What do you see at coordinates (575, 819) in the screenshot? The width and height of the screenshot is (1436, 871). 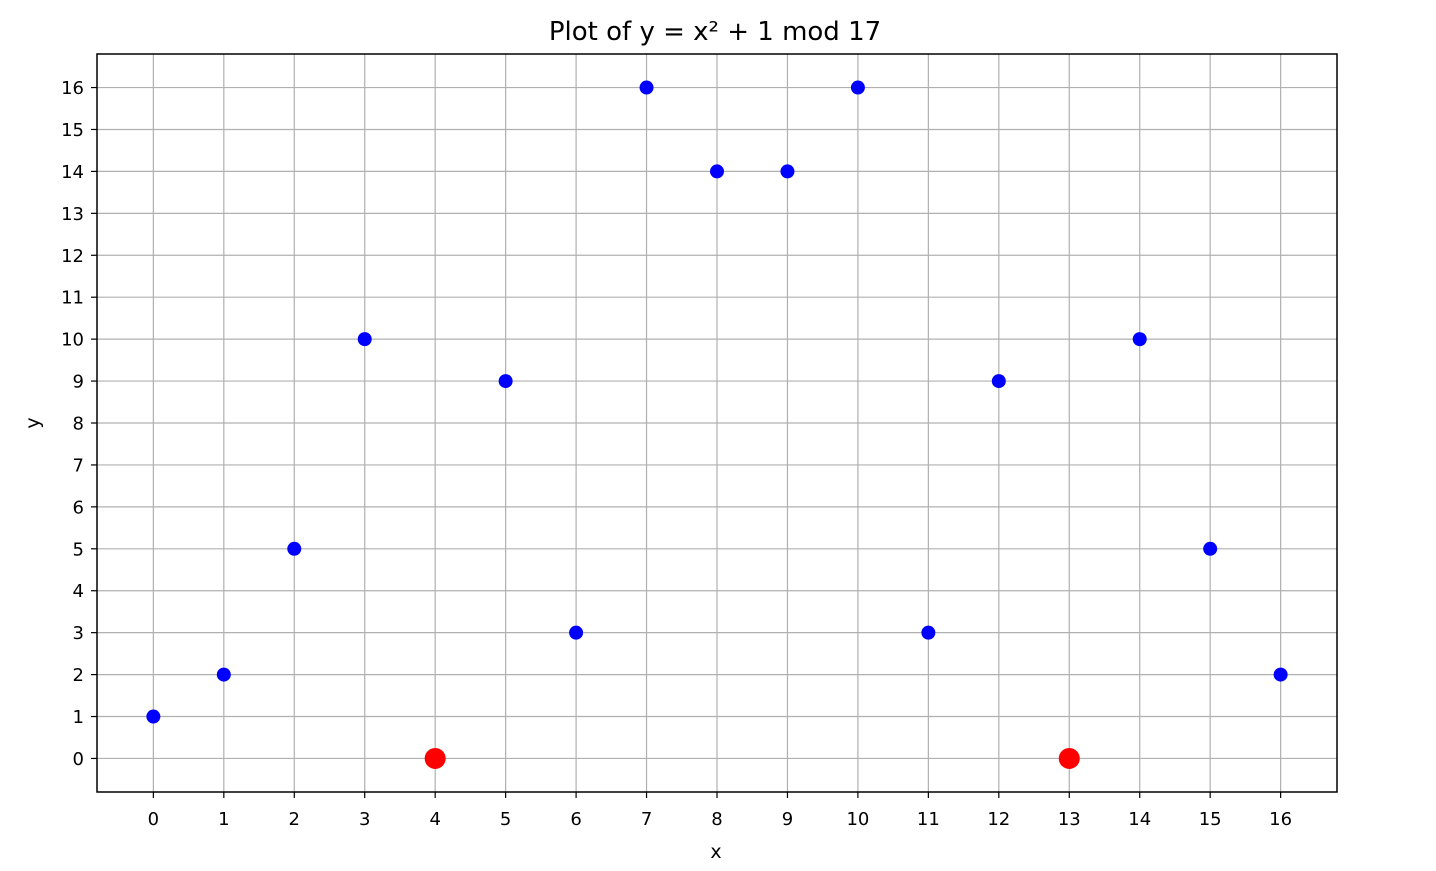 I see `x-tick-label: 6` at bounding box center [575, 819].